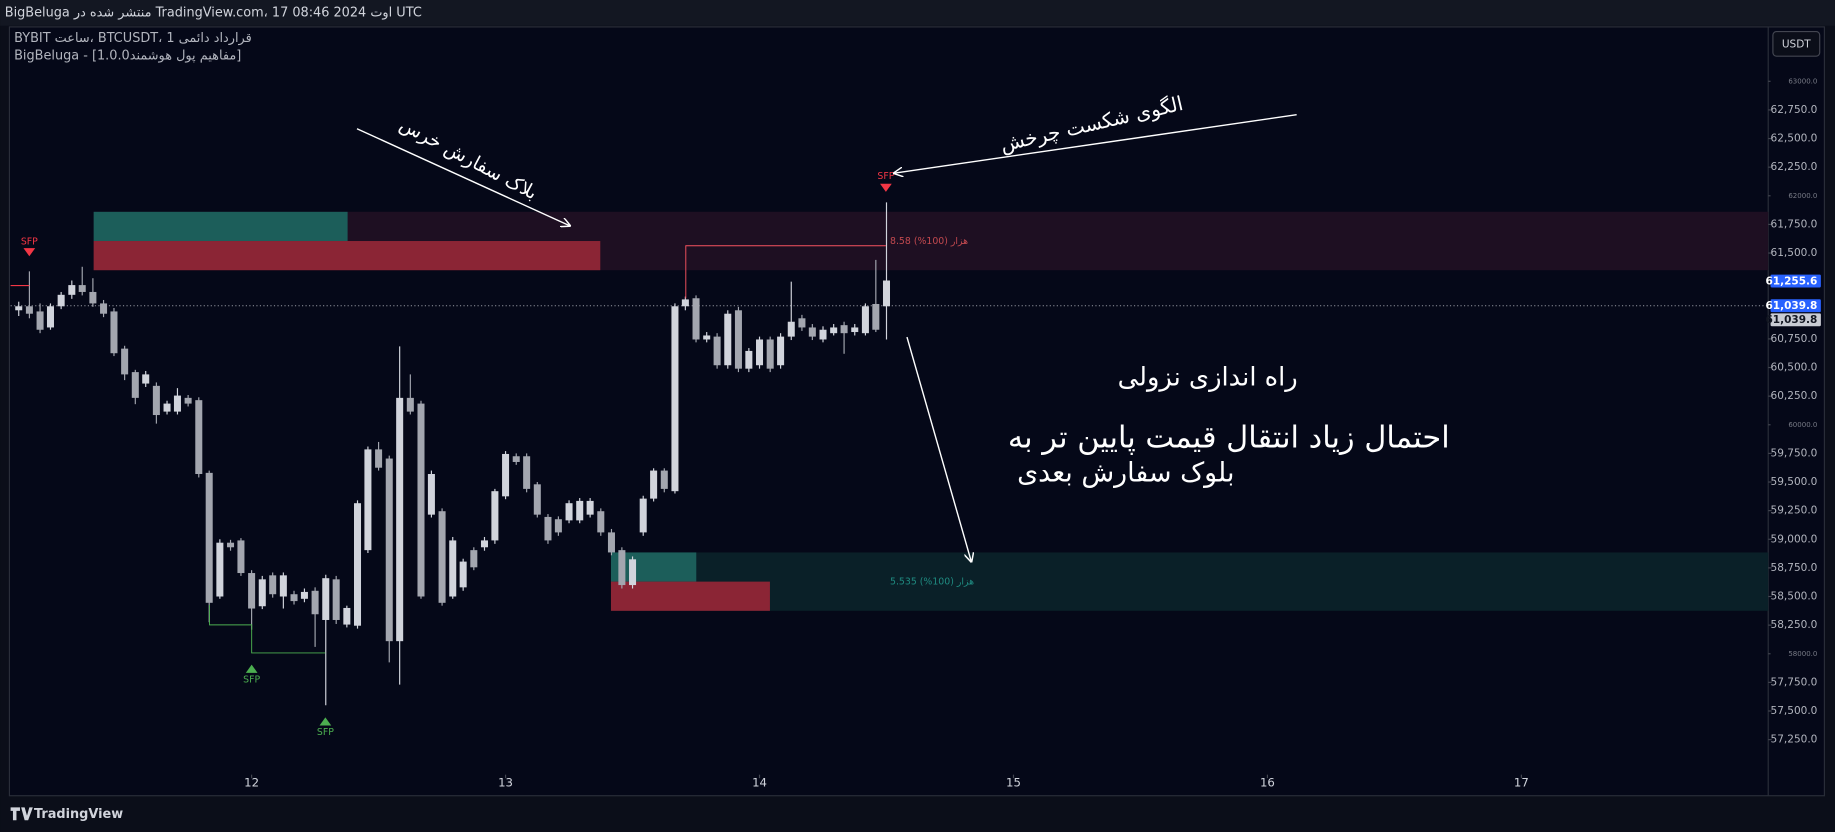 The width and height of the screenshot is (1835, 832). I want to click on order-block-label: 5.535 هزار (100%), so click(932, 582).